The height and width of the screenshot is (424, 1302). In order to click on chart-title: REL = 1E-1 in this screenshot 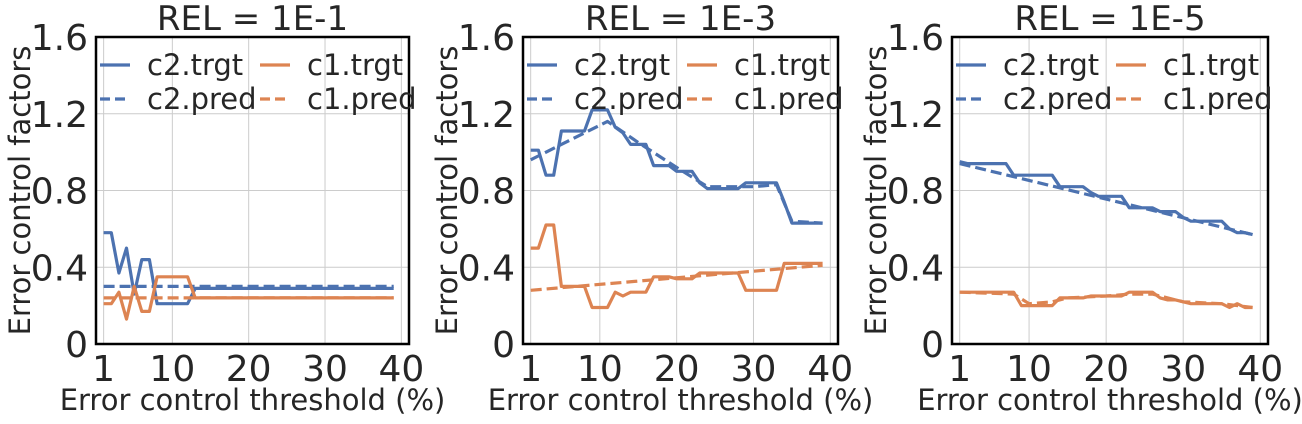, I will do `click(252, 19)`.